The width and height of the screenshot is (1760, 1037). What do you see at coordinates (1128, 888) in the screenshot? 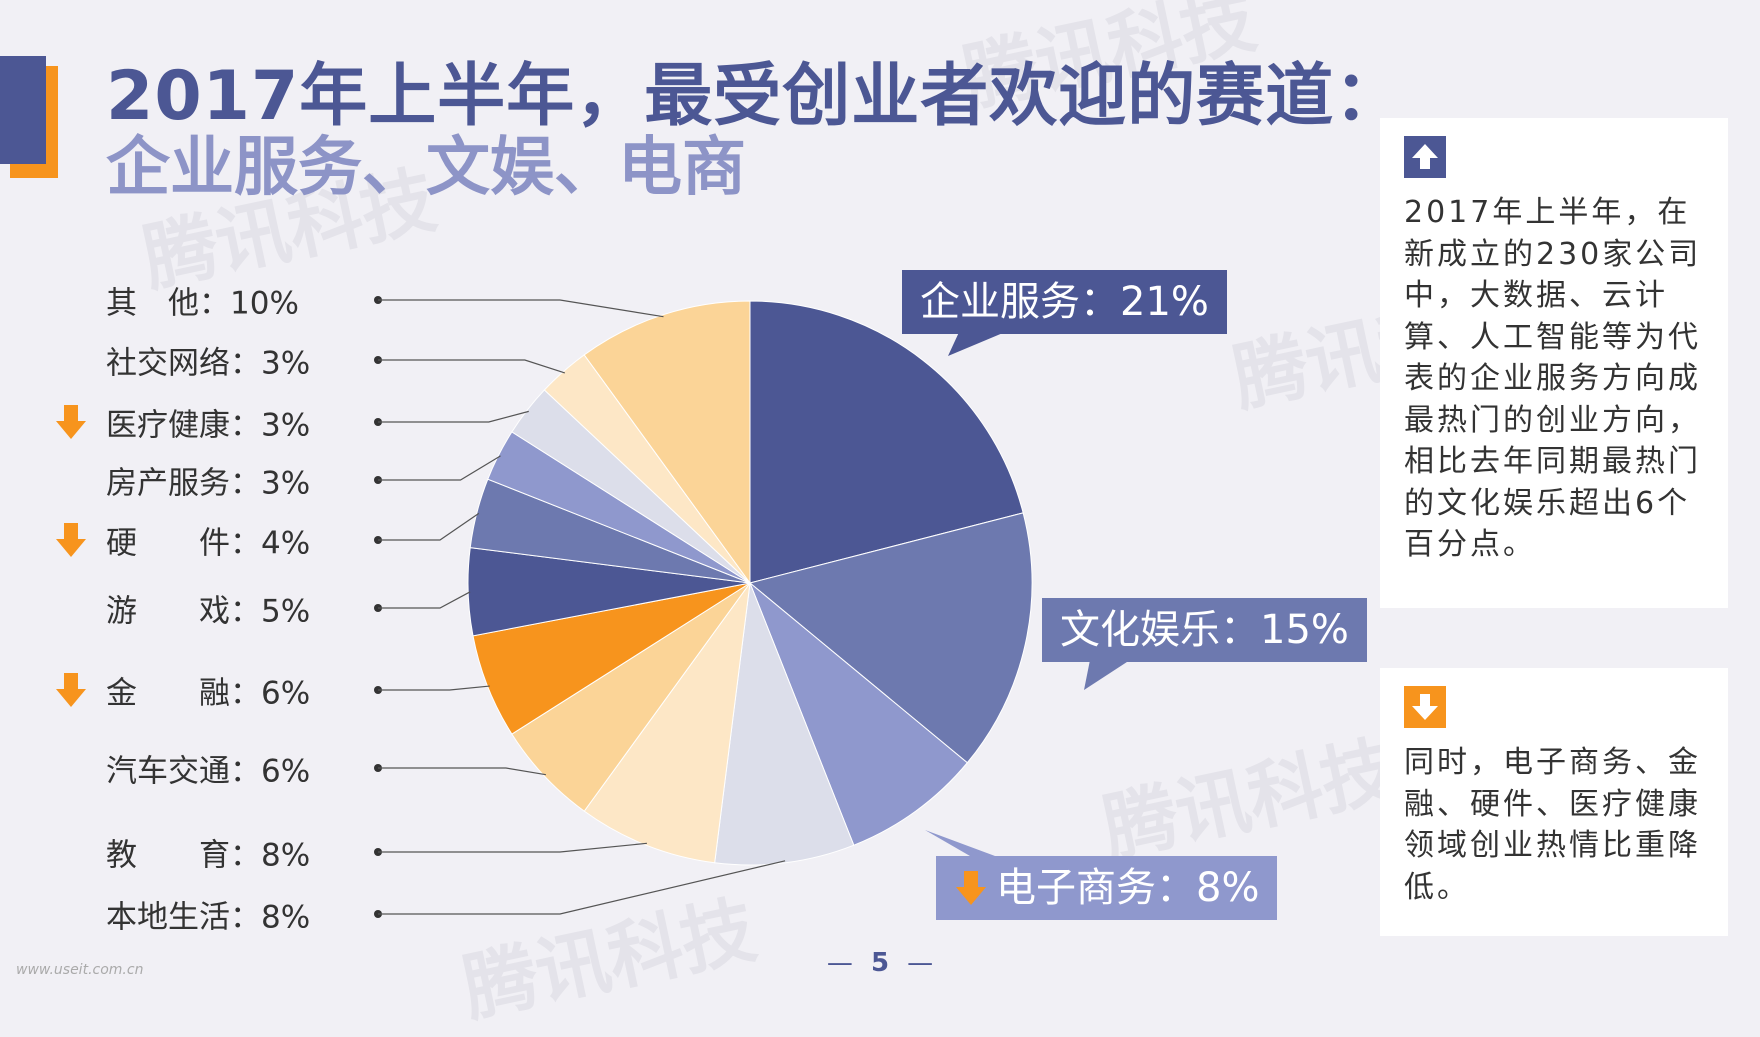
I see `callout-label: 电子商务：8%` at bounding box center [1128, 888].